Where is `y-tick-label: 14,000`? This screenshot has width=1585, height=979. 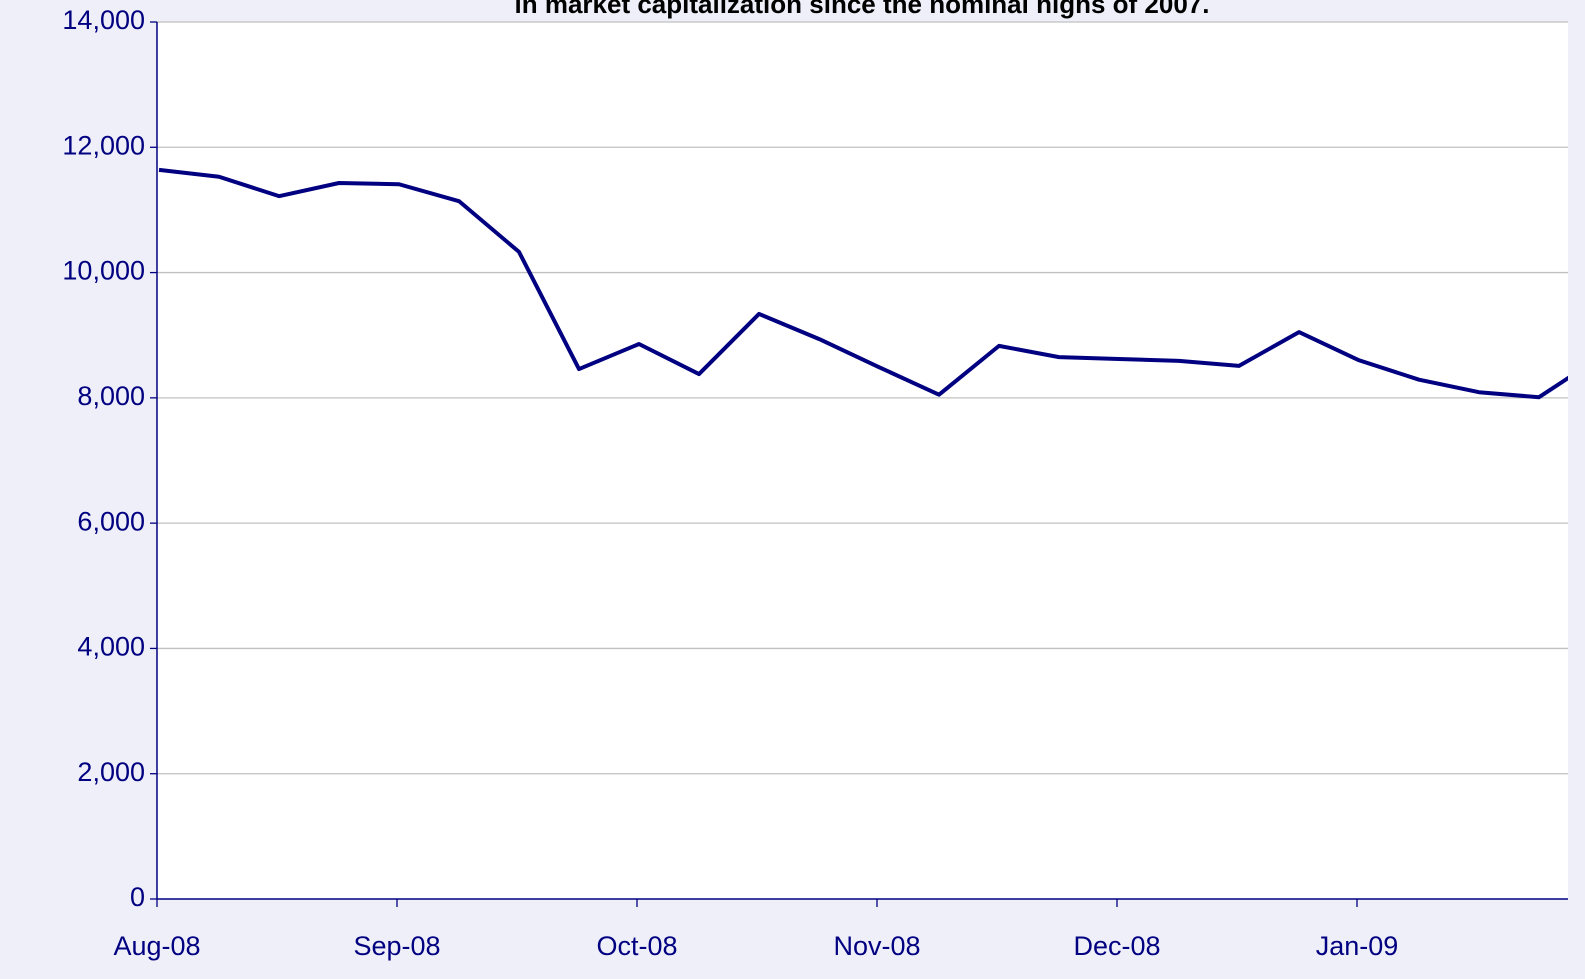 y-tick-label: 14,000 is located at coordinates (103, 20).